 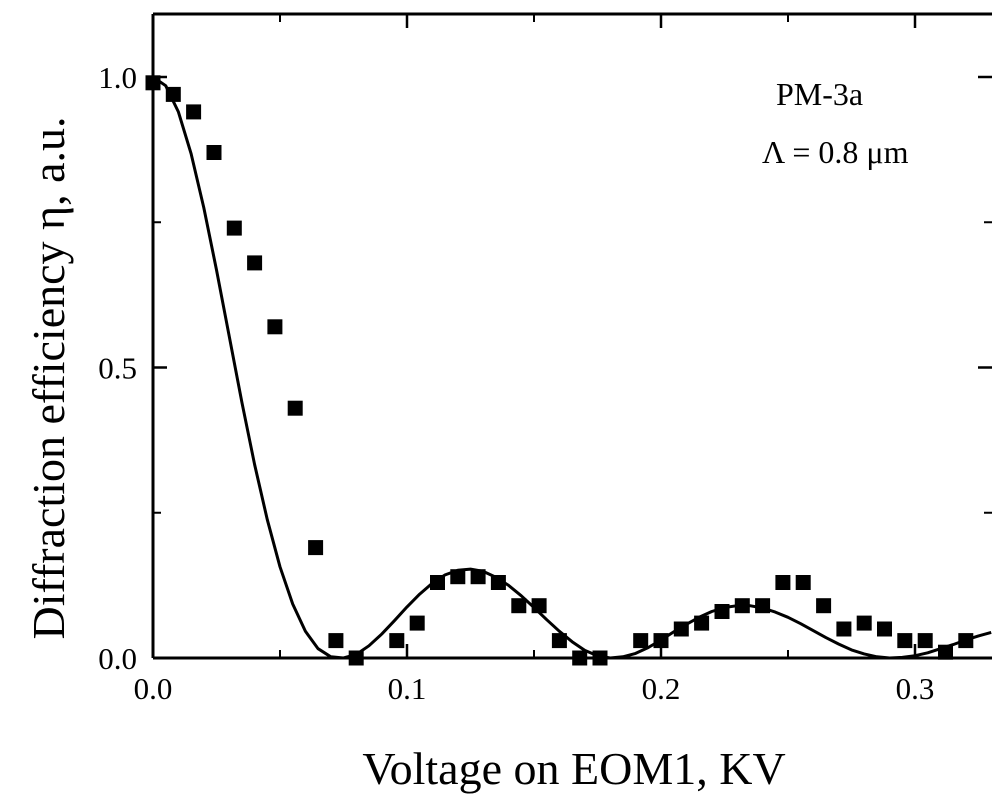 I want to click on x-tick-label: 0.0, so click(x=153, y=688).